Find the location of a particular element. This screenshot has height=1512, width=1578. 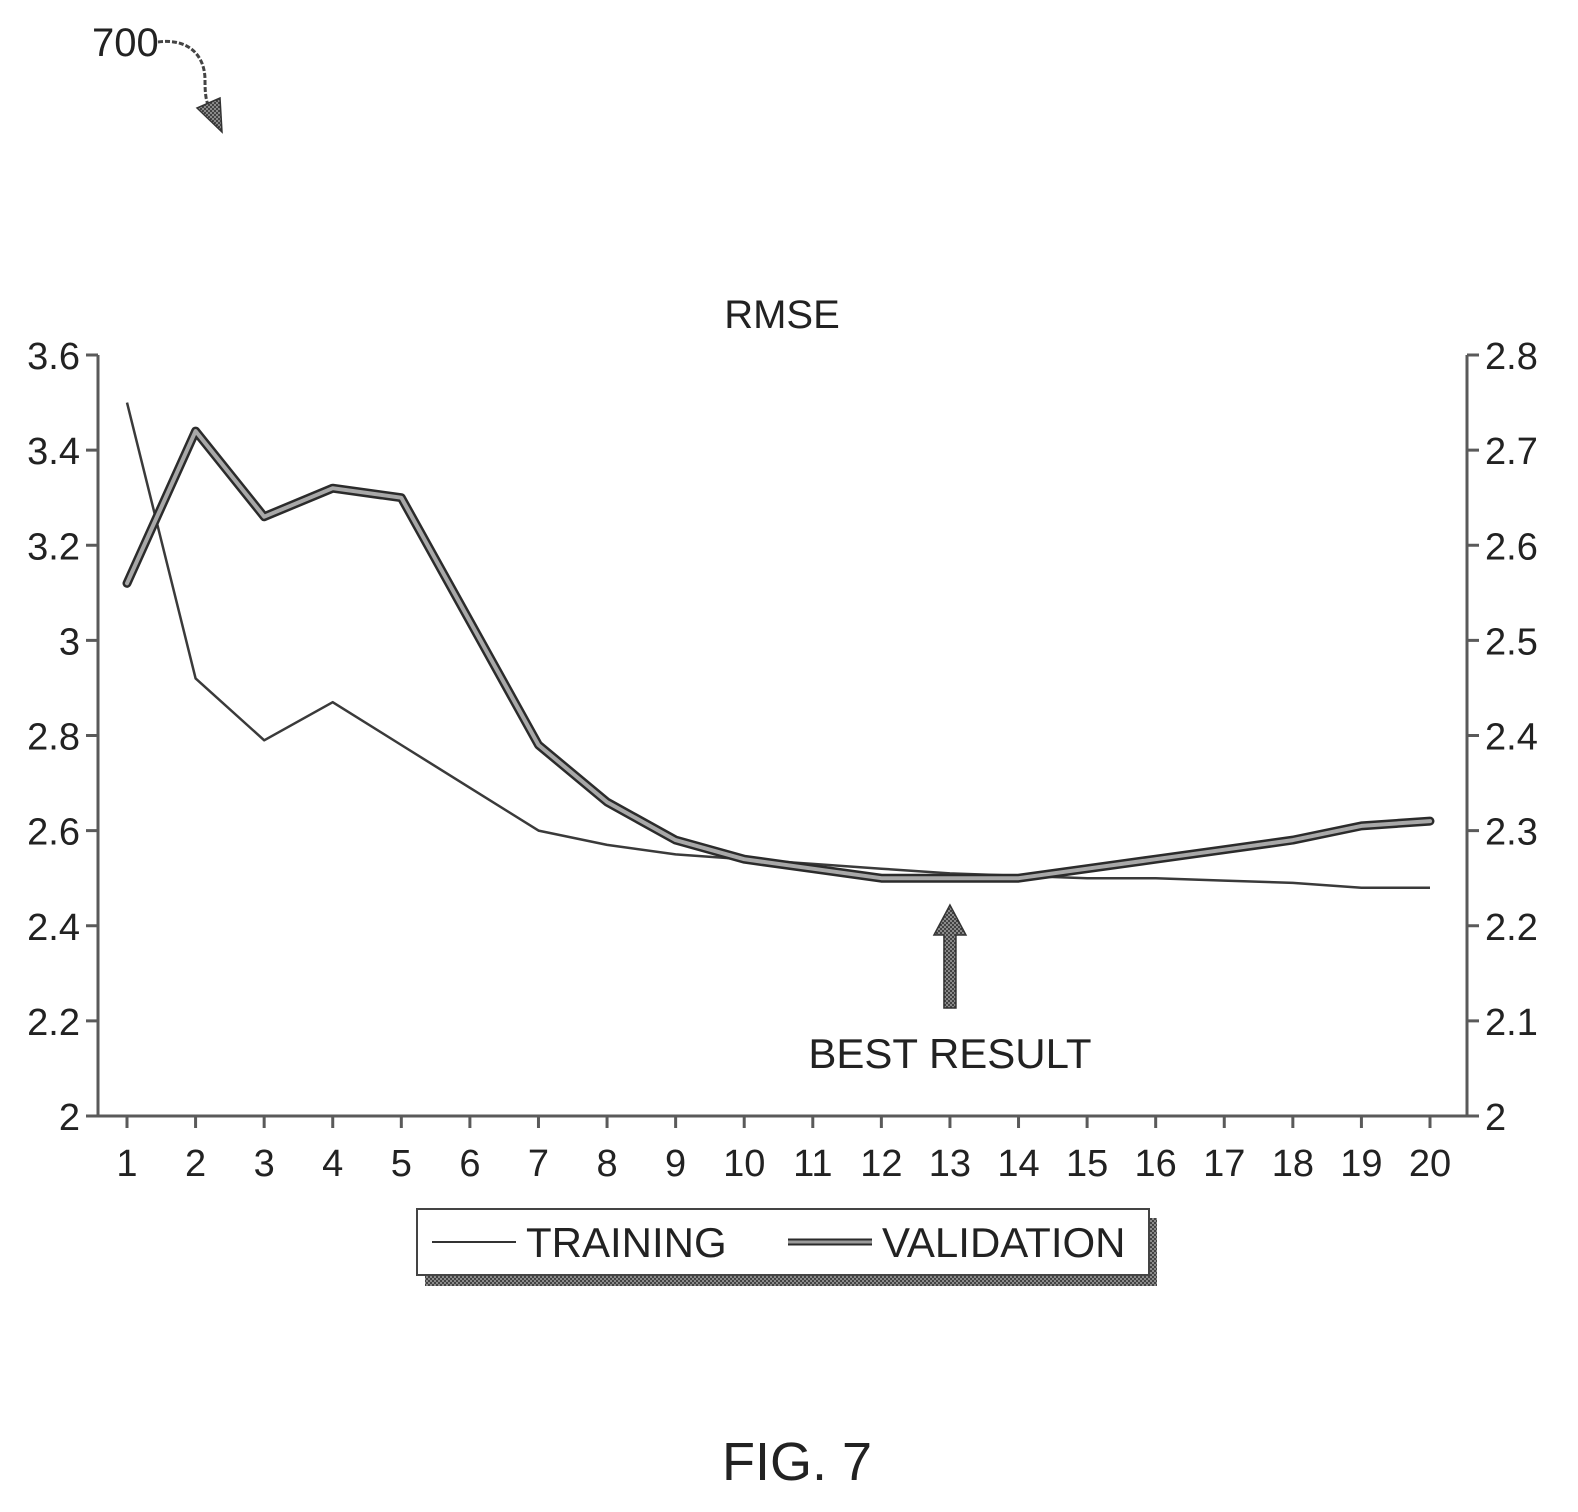

x-tick-label: 7 is located at coordinates (538, 1164).